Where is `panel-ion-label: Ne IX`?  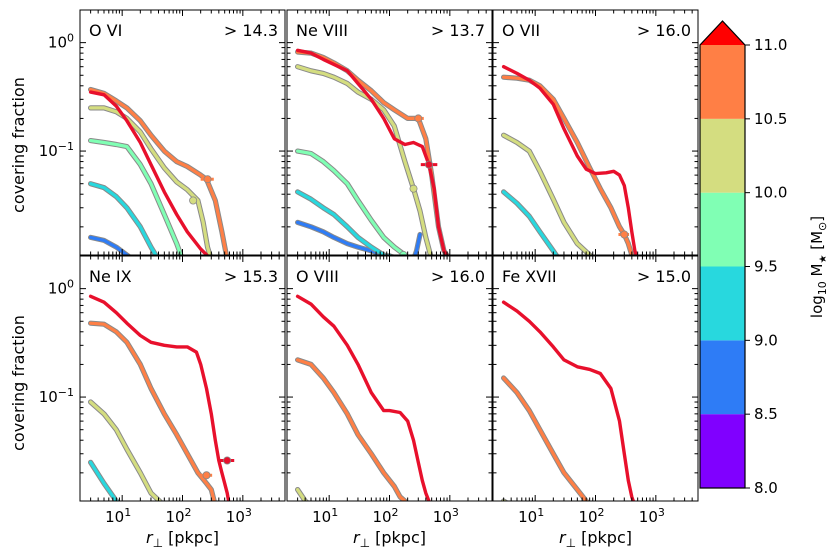 panel-ion-label: Ne IX is located at coordinates (110, 276).